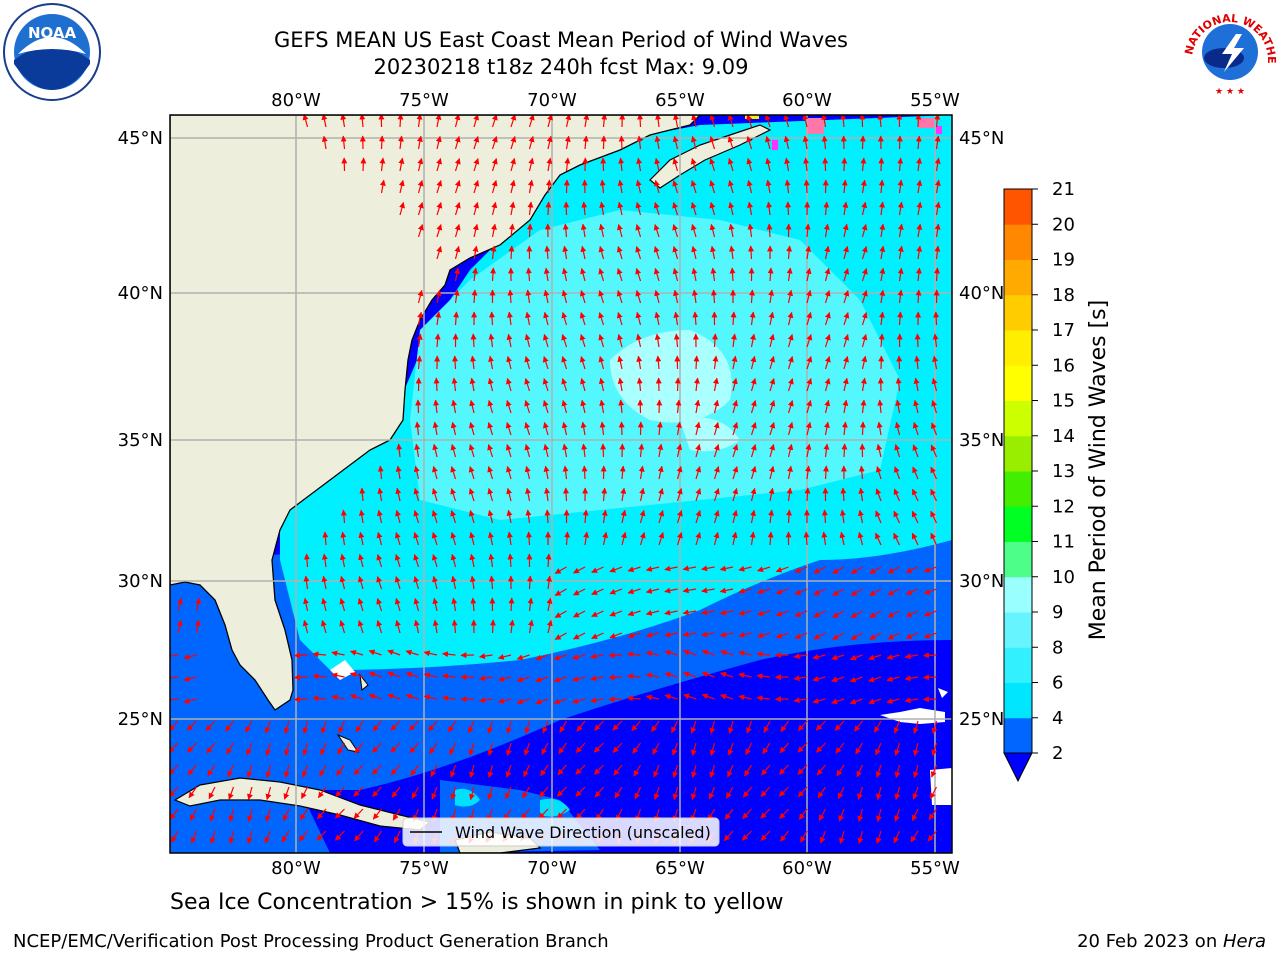 The height and width of the screenshot is (960, 1280). Describe the element at coordinates (561, 67) in the screenshot. I see `title-line-2: 20230218 t18z 240h fcst Max: 9.09` at that location.